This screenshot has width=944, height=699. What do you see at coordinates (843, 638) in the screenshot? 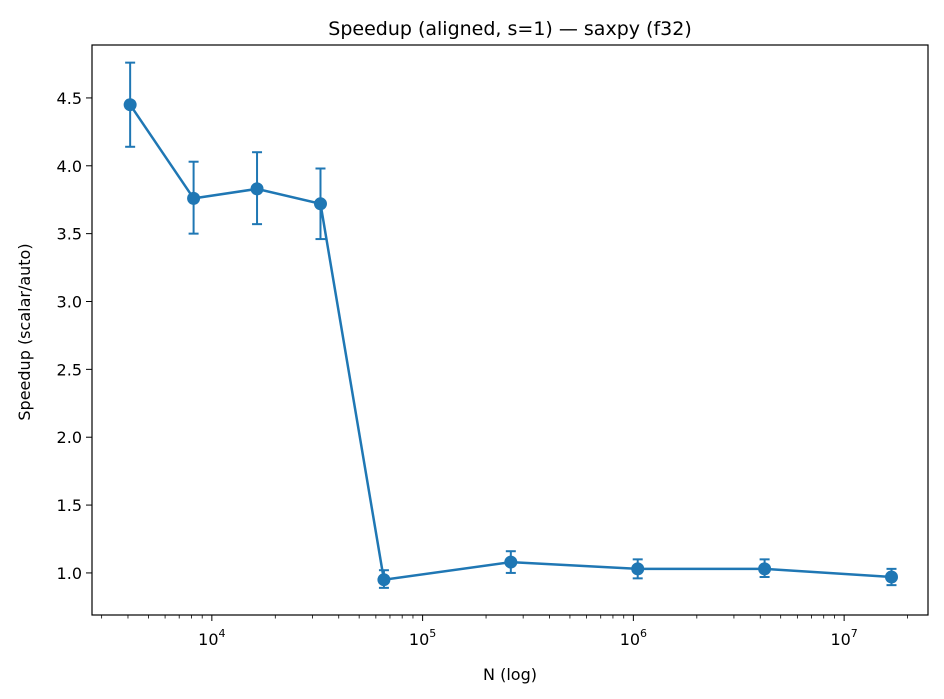
I see `x-tick-label: 10⁷` at bounding box center [843, 638].